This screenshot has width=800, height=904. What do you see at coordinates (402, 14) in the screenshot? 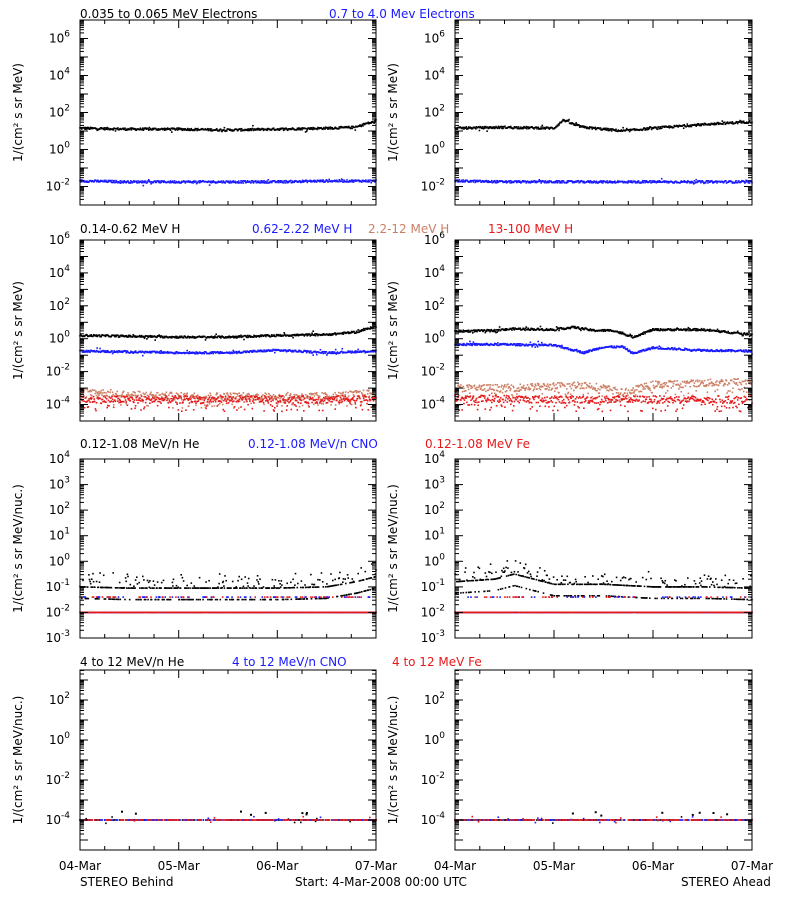
I see `legend-label-row0-1: 0.7 to 4.0 Mev Electrons` at bounding box center [402, 14].